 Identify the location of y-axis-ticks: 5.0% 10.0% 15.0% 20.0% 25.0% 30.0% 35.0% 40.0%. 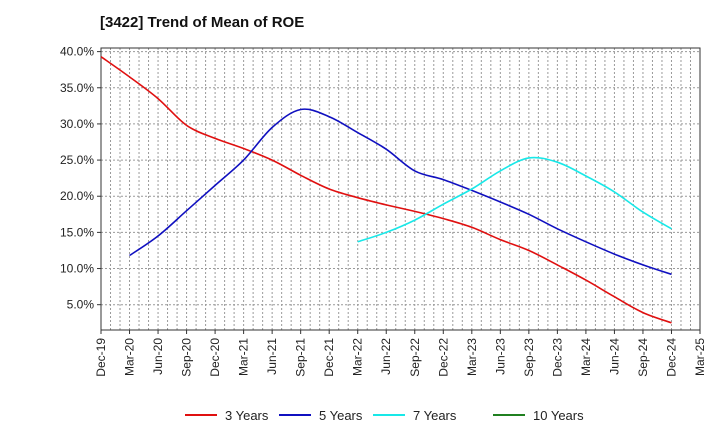
(80, 178).